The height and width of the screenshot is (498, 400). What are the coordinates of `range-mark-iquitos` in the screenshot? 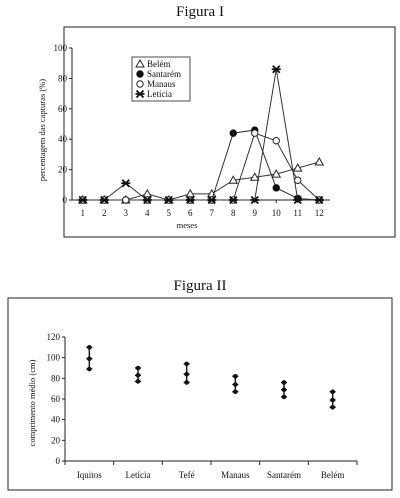 It's located at (89, 358).